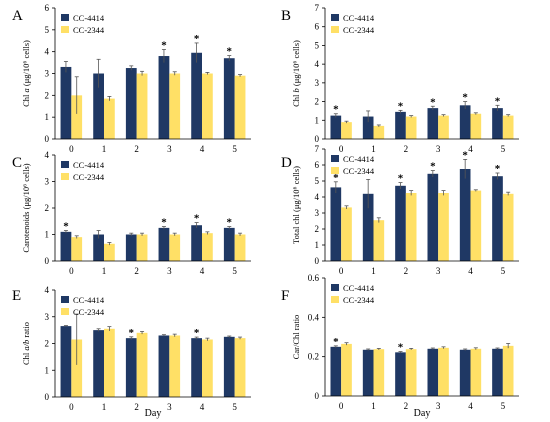 This screenshot has height=422, width=550. What do you see at coordinates (317, 213) in the screenshot?
I see `y-tick-label: 3` at bounding box center [317, 213].